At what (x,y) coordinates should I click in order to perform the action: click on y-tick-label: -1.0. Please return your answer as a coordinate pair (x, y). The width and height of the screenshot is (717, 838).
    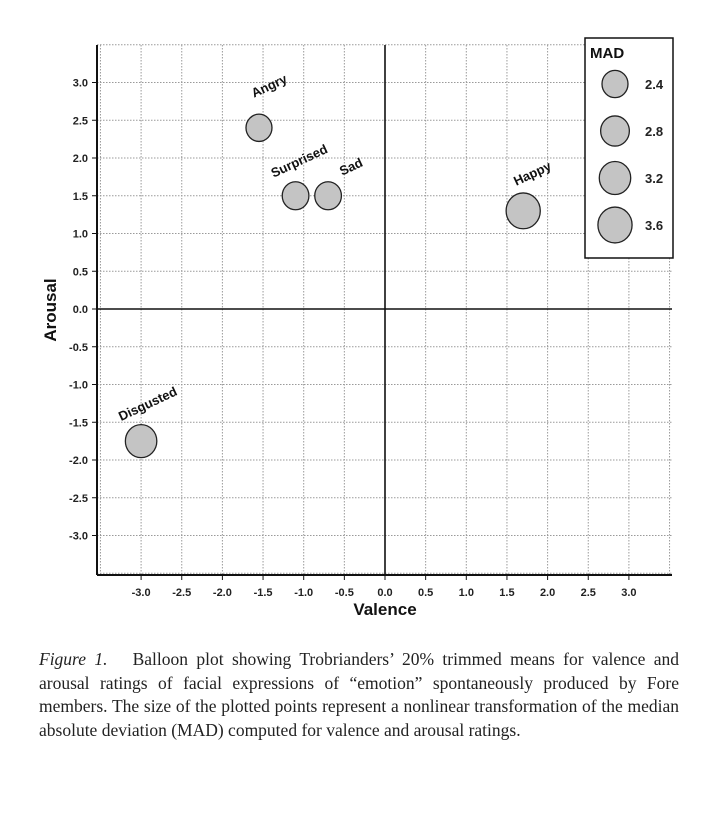
    Looking at the image, I should click on (78, 386).